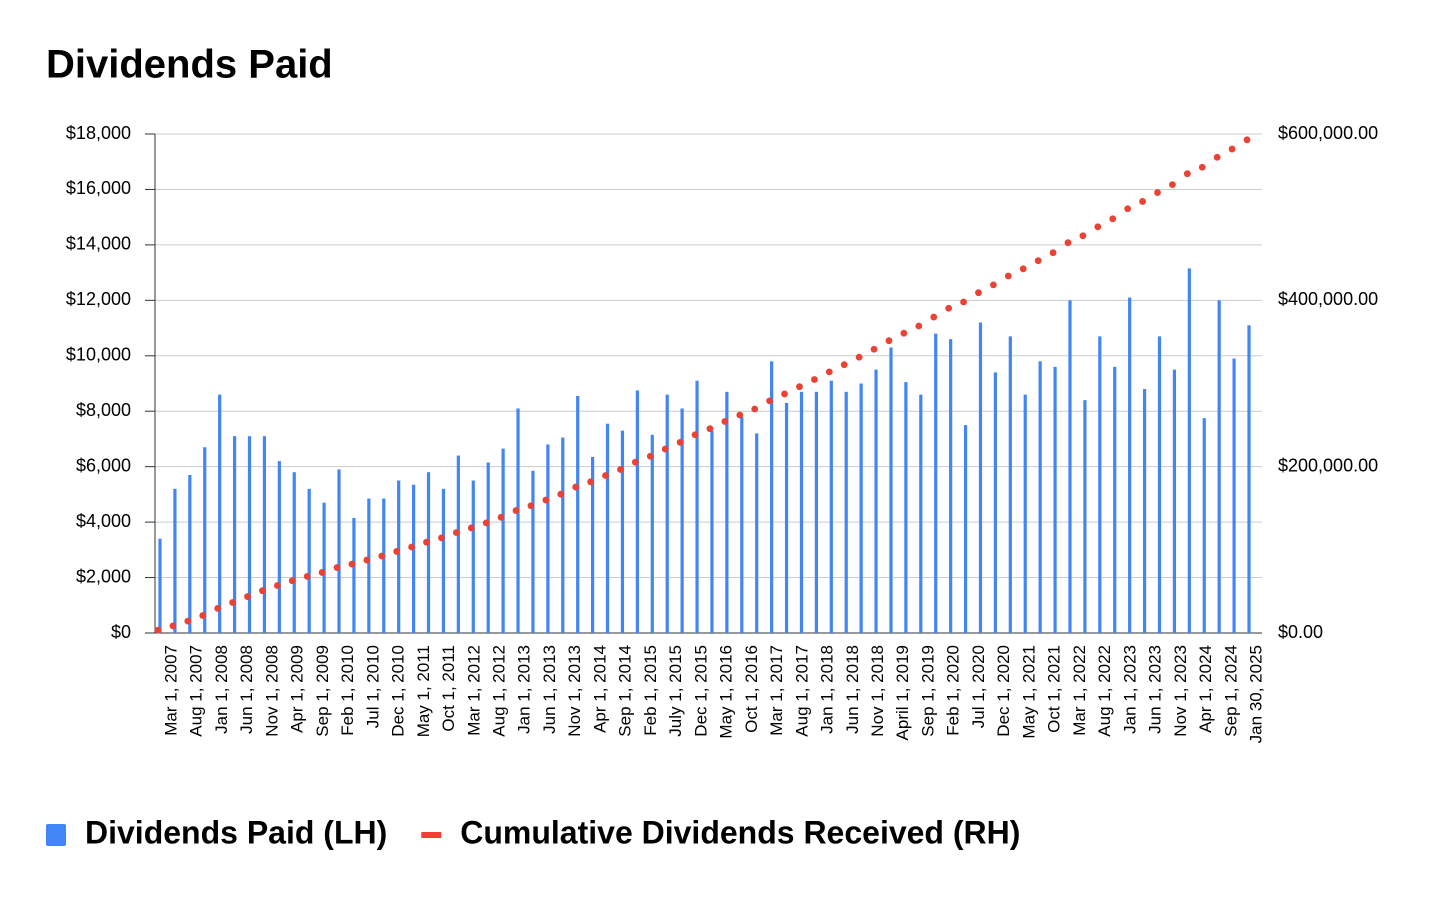  I want to click on x-tick-label: Jan 1, 2018, so click(827, 689).